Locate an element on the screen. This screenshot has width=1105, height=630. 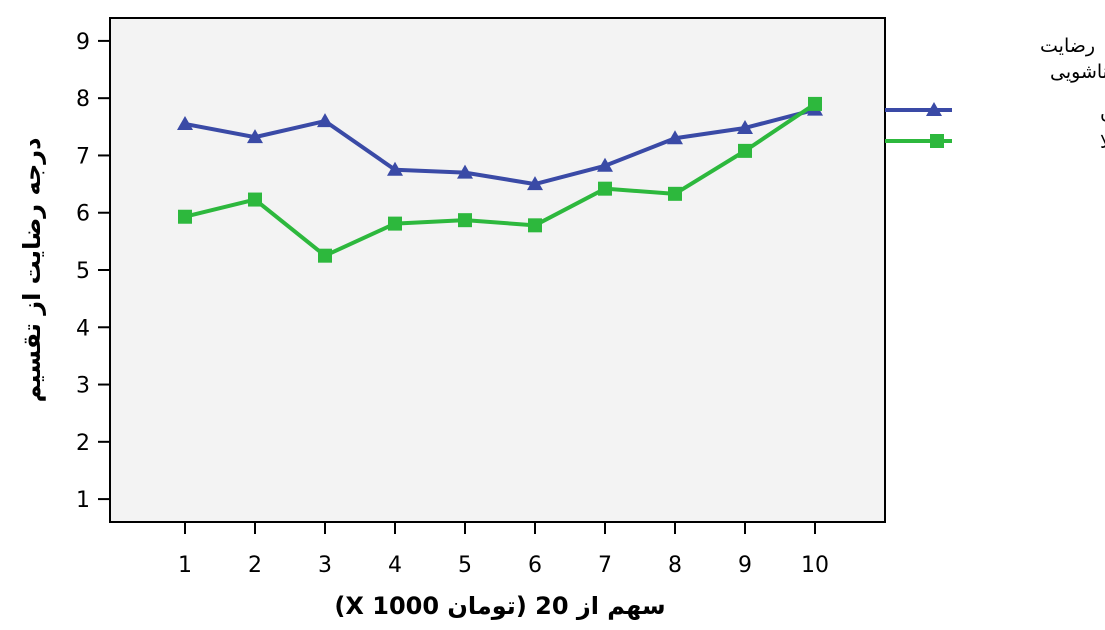
legend-item: رضایت بالا is located at coordinates (995, 142).